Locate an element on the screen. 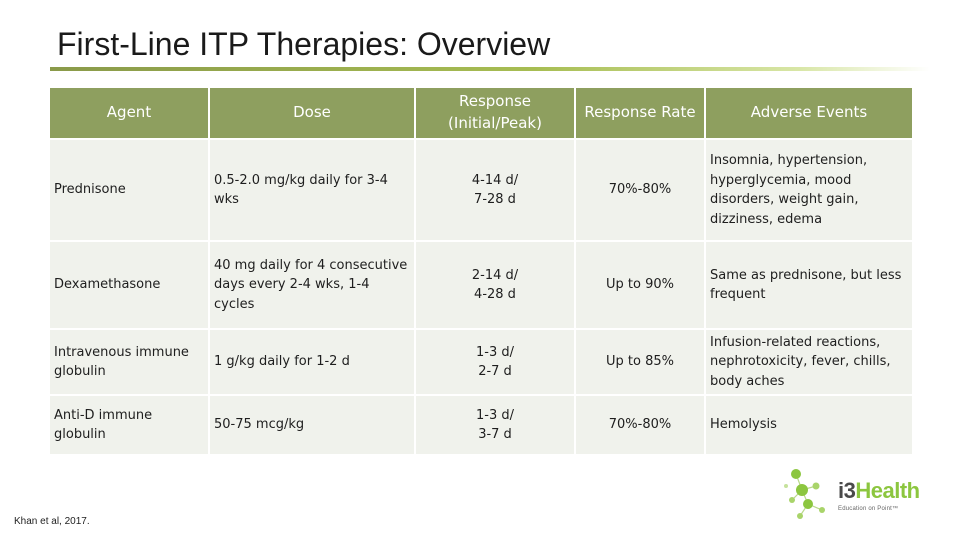 The image size is (960, 540). cell-dose: 0.5-2.0 mg/kg daily for 3-4 wks is located at coordinates (312, 190).